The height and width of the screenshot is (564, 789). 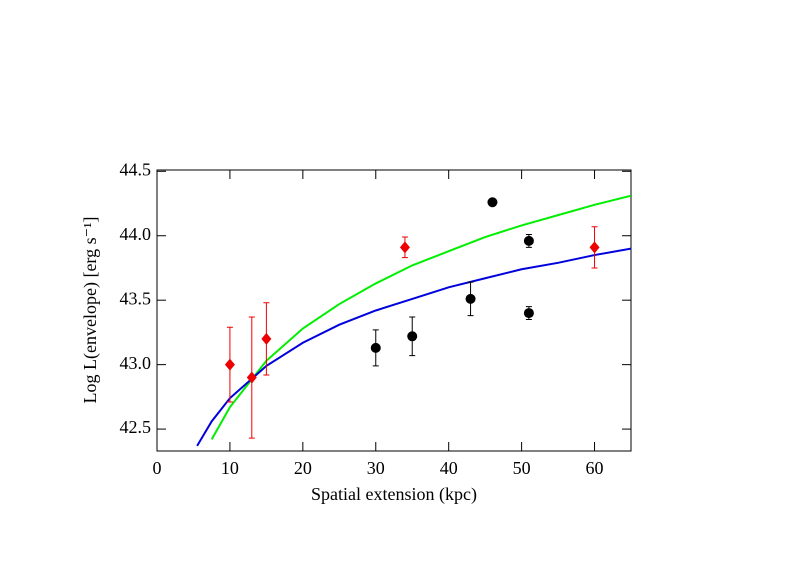 What do you see at coordinates (376, 468) in the screenshot?
I see `x-tick-label: 30` at bounding box center [376, 468].